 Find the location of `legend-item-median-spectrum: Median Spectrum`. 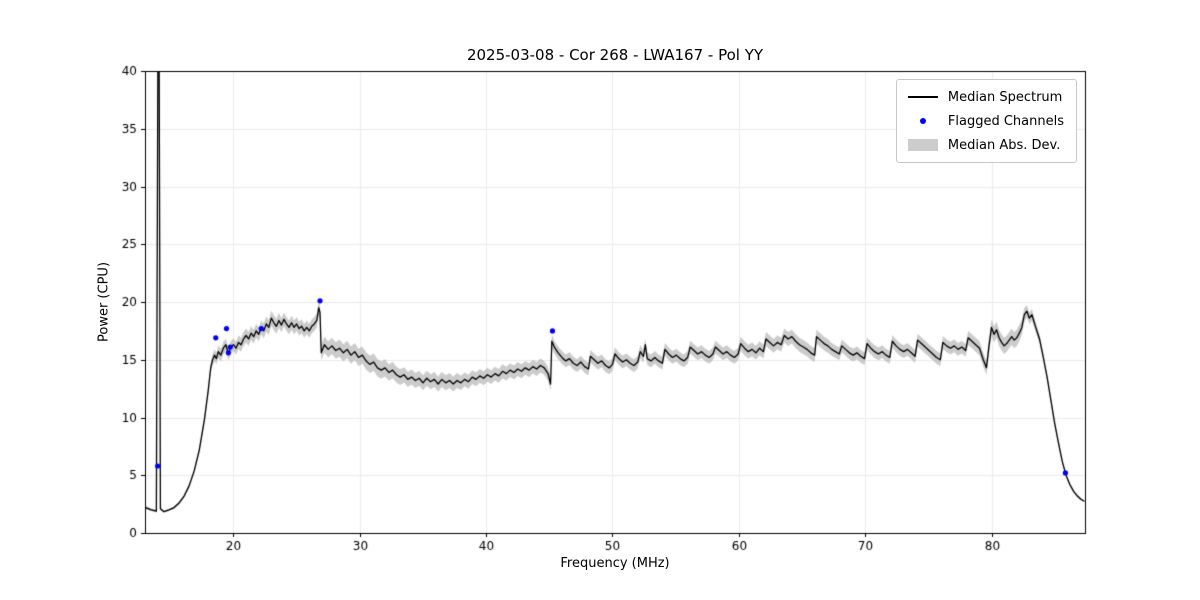

legend-item-median-spectrum: Median Spectrum is located at coordinates (985, 97).